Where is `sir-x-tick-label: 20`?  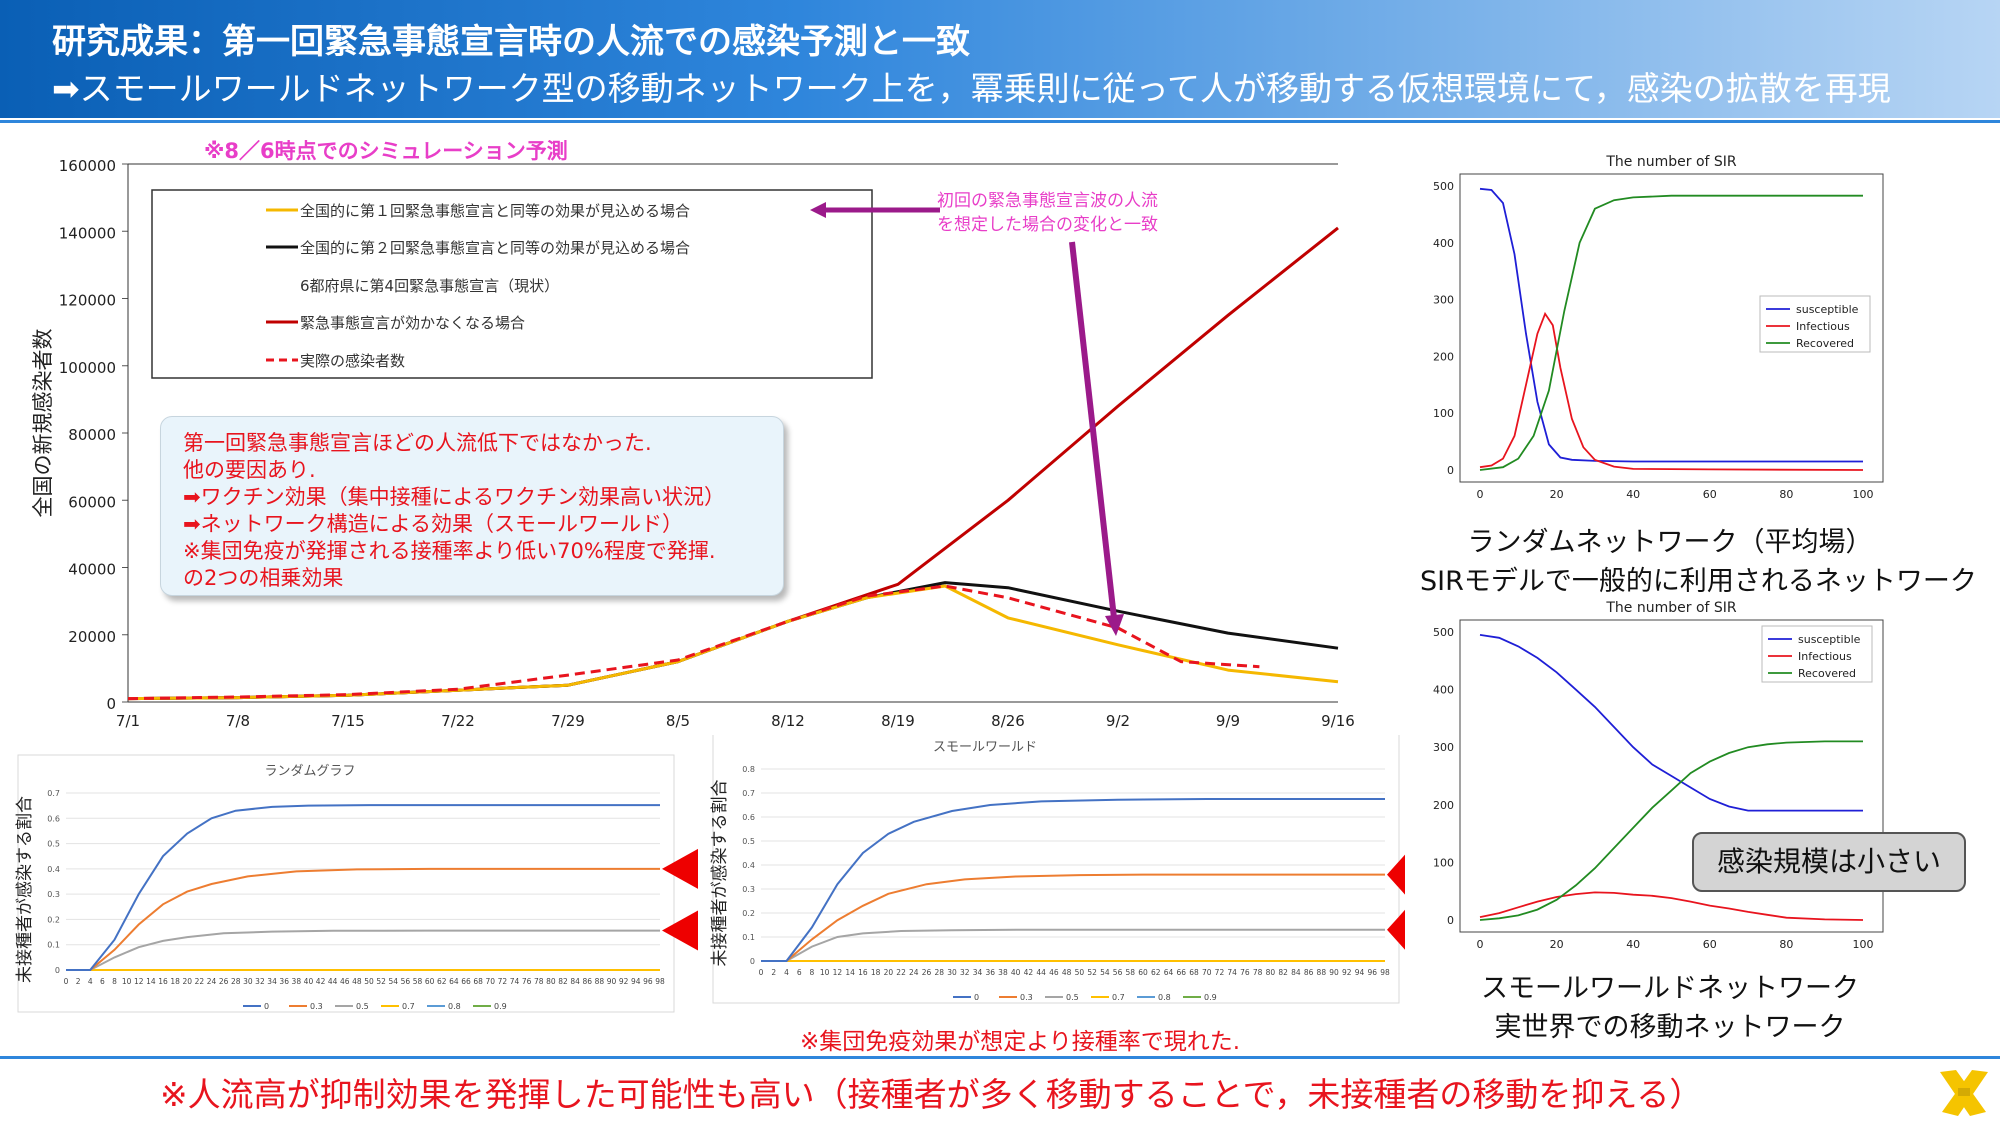
sir-x-tick-label: 20 is located at coordinates (1557, 494).